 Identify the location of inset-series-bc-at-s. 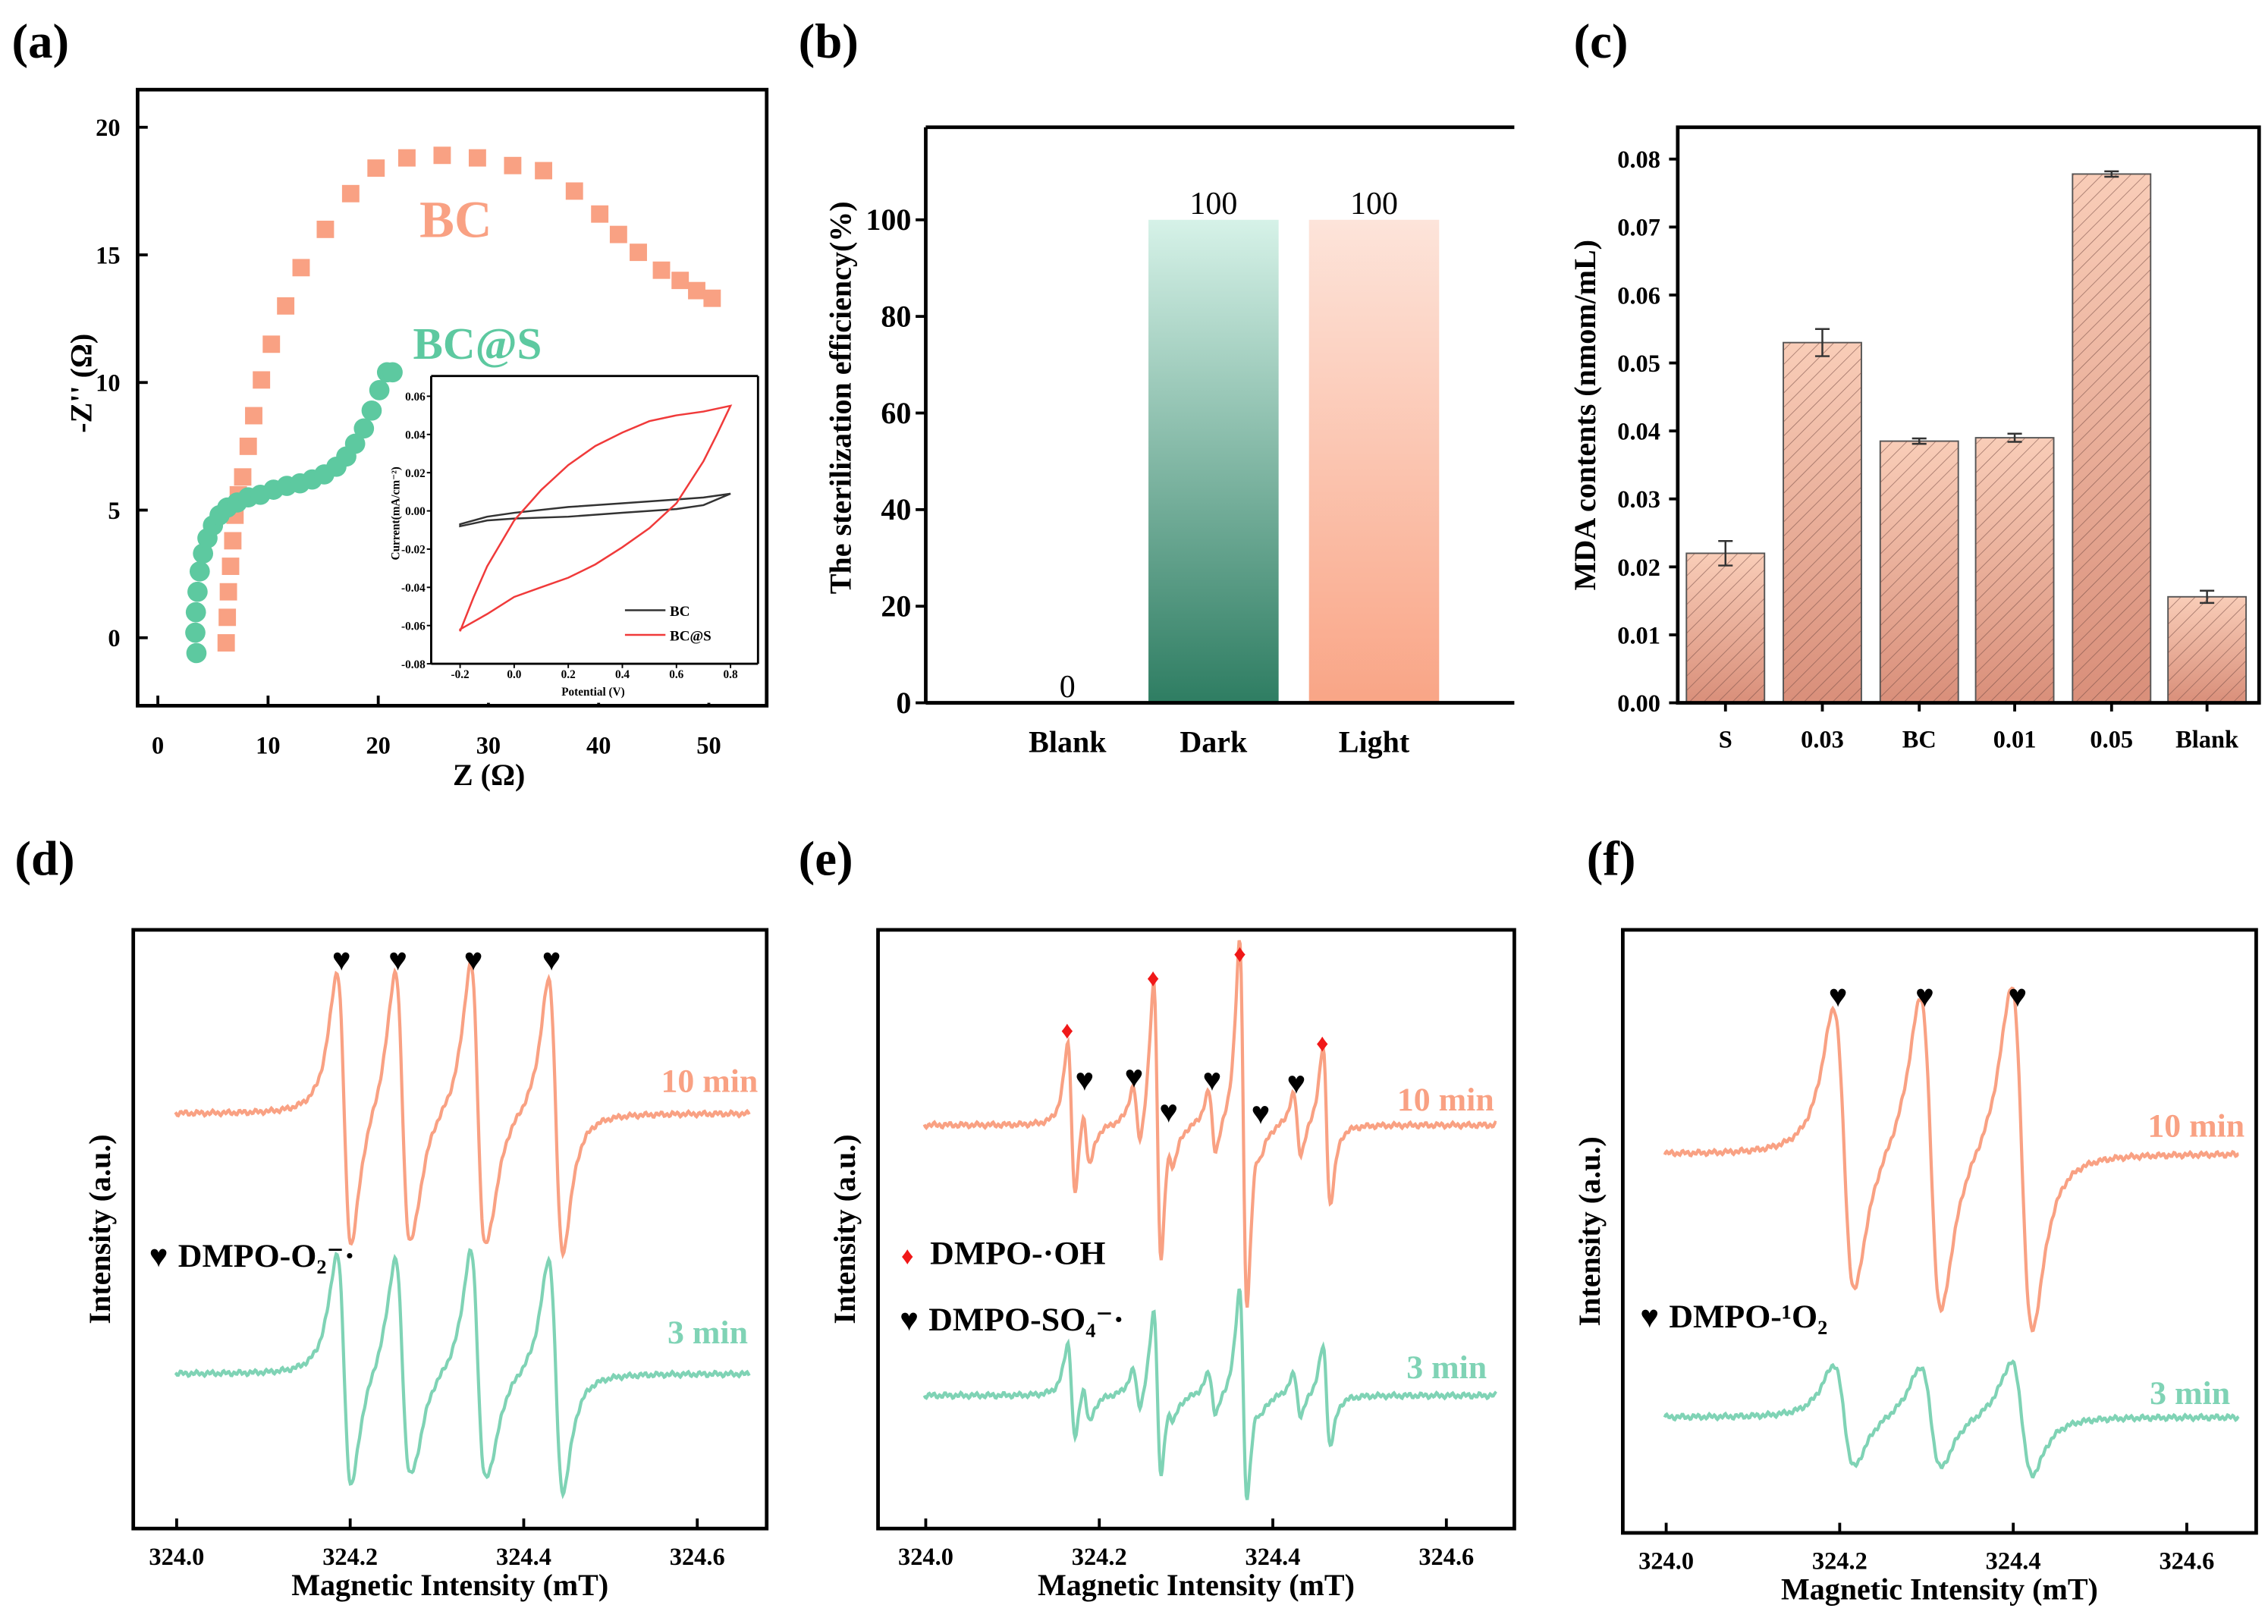
(596, 518).